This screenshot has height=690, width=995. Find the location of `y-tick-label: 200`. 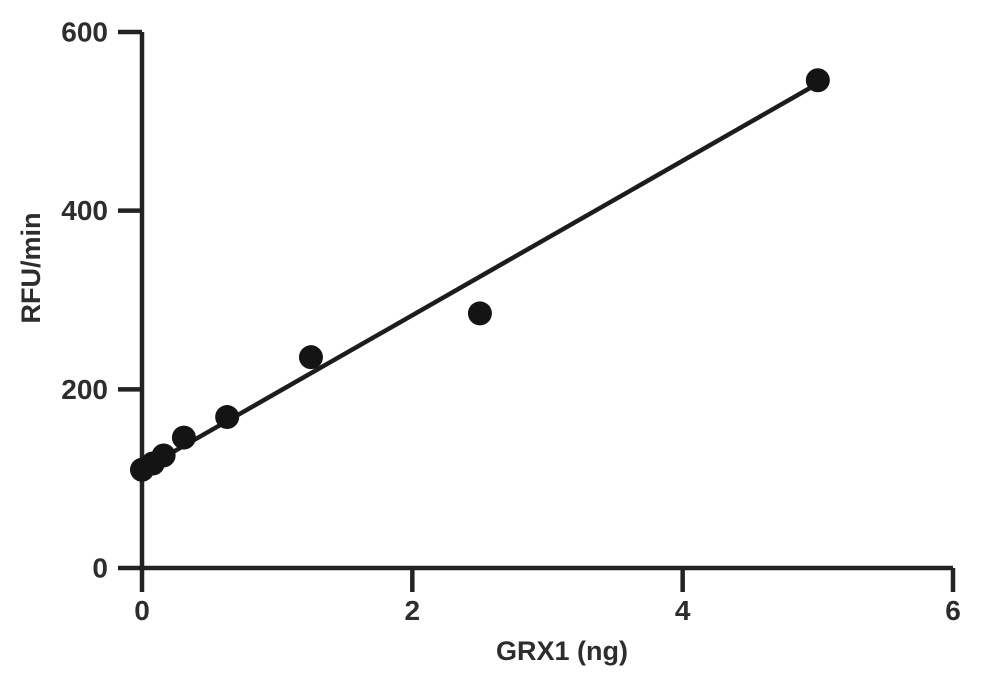

y-tick-label: 200 is located at coordinates (84, 389).